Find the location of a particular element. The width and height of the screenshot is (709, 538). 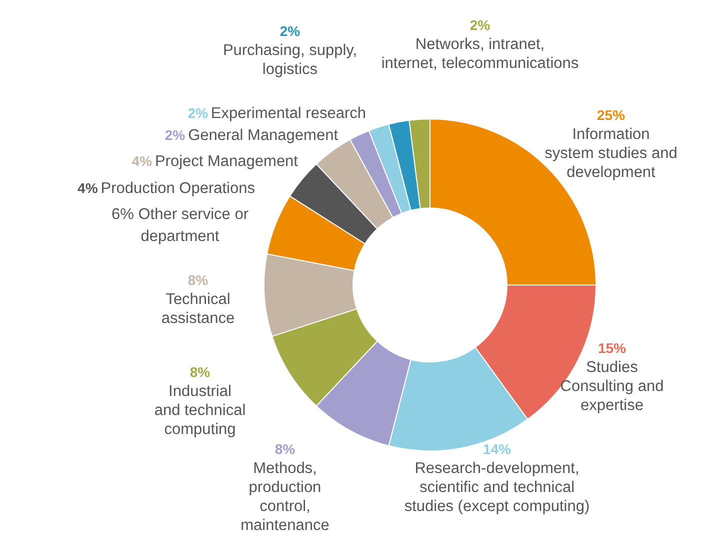

data-label: 6% is located at coordinates (125, 214).